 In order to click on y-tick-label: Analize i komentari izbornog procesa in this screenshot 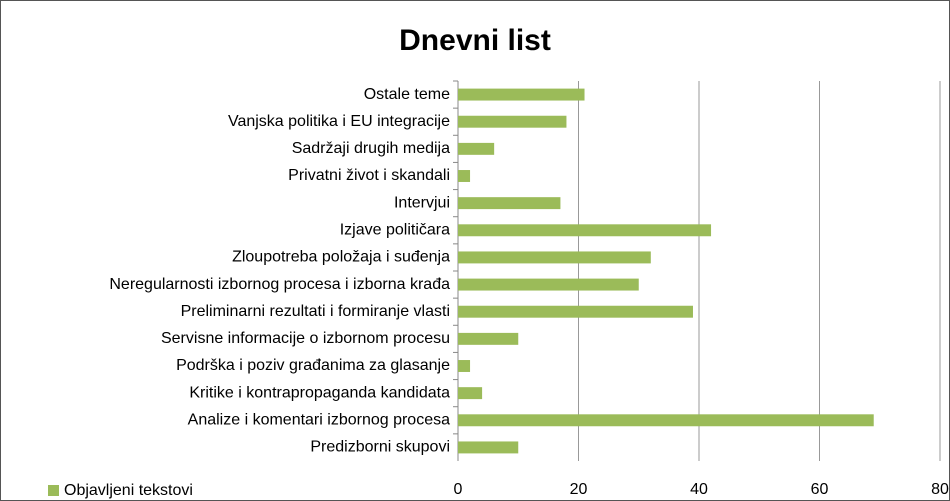, I will do `click(319, 420)`.